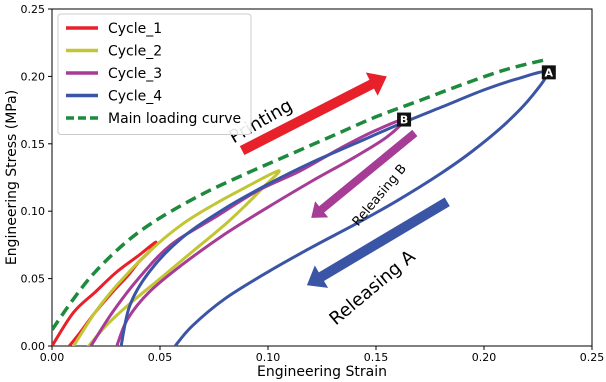 Image resolution: width=606 pixels, height=382 pixels. What do you see at coordinates (52, 357) in the screenshot?
I see `x-tick-label: 0.00` at bounding box center [52, 357].